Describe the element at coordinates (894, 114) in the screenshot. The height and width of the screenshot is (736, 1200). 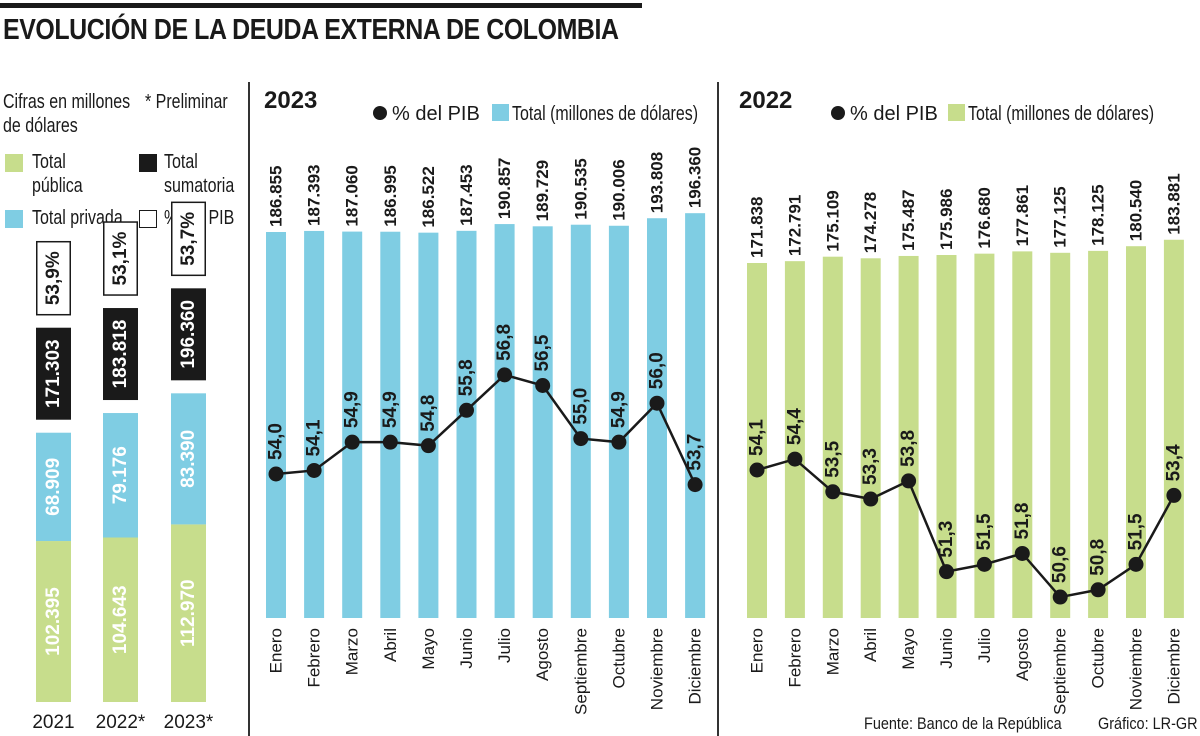
I see `legend-label-pib-2022: % del PIB` at that location.